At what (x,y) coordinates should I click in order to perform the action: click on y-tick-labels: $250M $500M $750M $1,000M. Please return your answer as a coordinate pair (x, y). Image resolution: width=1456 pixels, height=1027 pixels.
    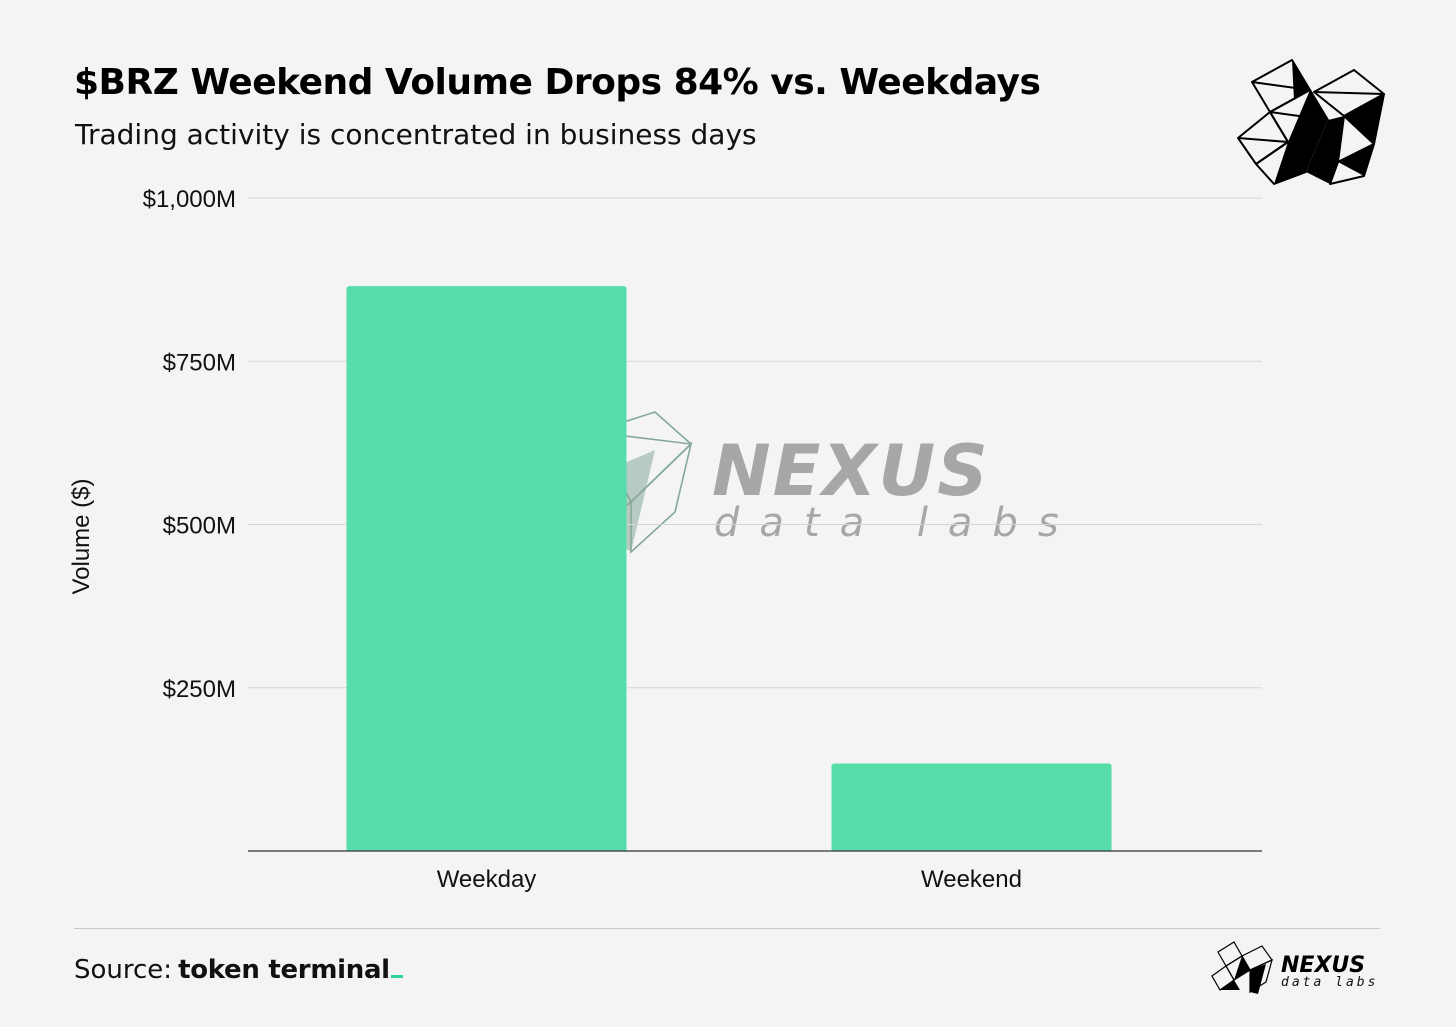
    Looking at the image, I should click on (189, 444).